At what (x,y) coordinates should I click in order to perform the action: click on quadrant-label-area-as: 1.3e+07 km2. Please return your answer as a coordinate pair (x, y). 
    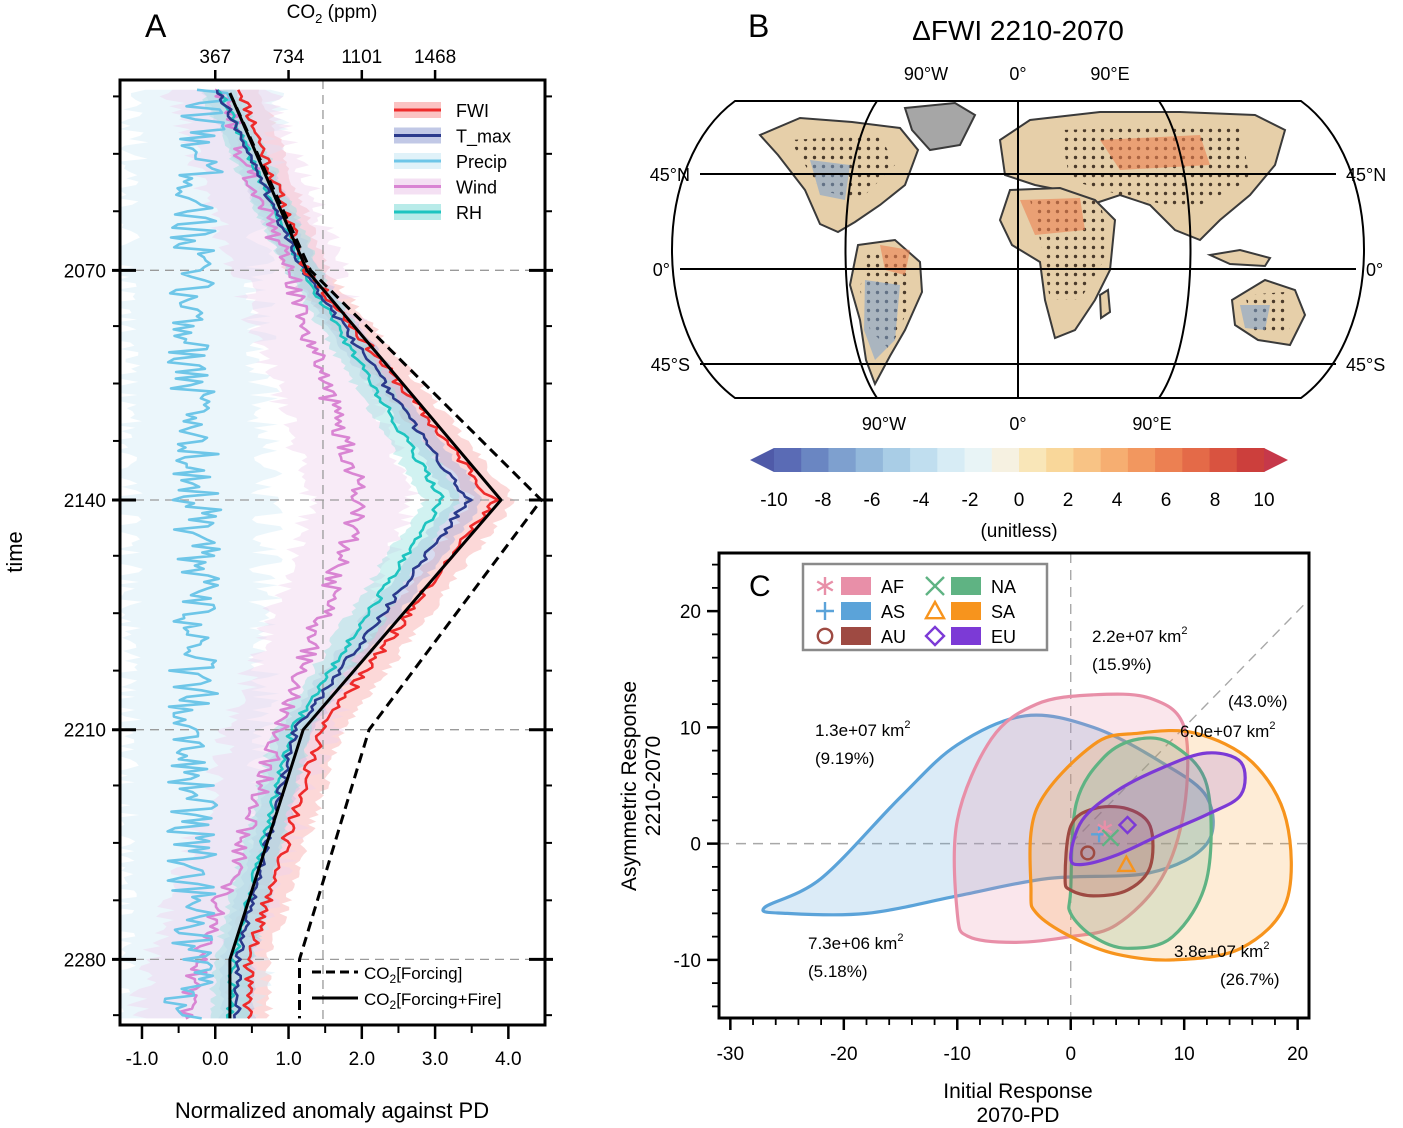
    Looking at the image, I should click on (862, 729).